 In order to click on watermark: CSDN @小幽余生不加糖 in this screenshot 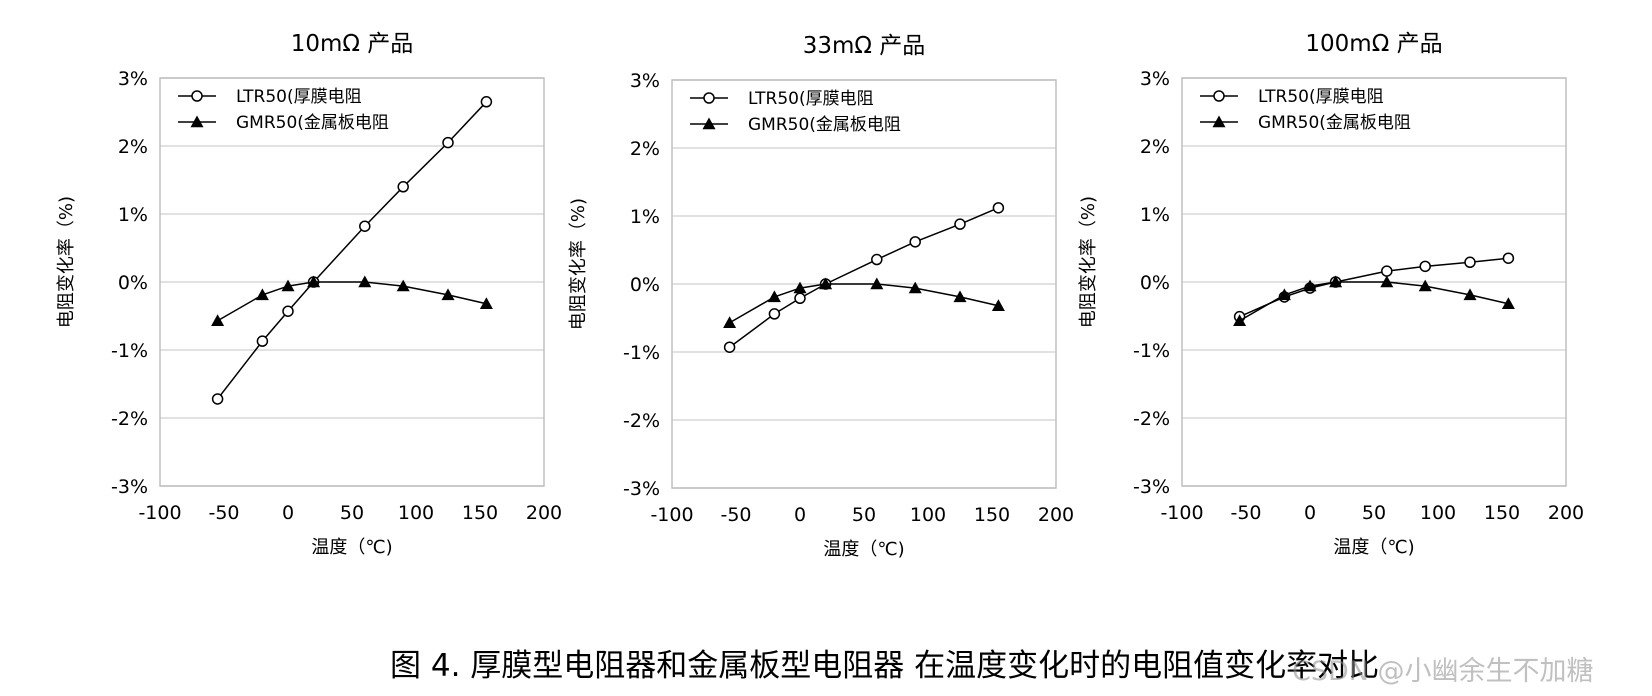, I will do `click(1443, 671)`.